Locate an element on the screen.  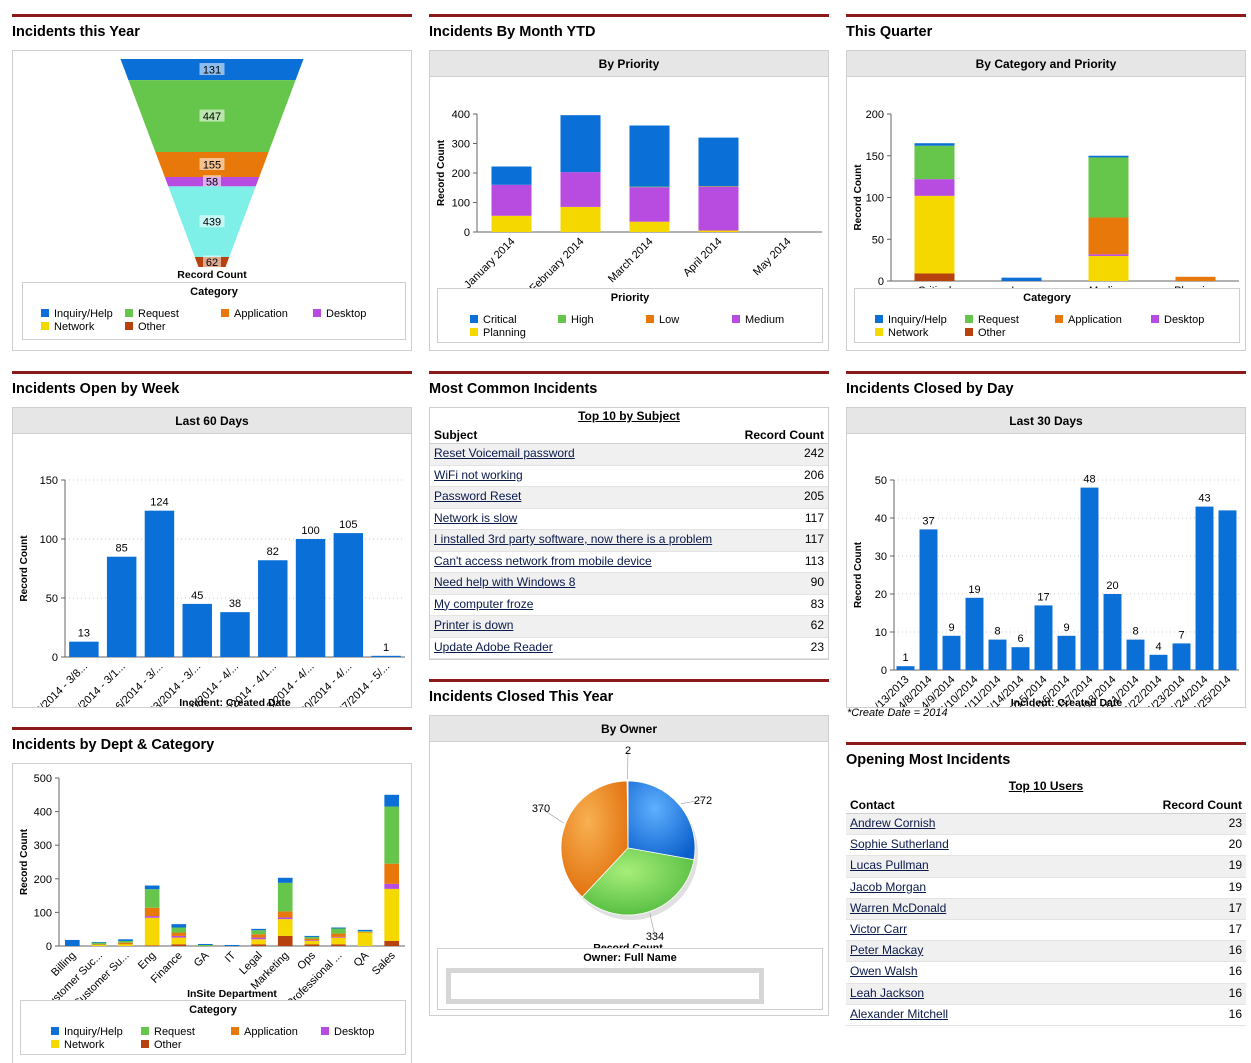
table-title: Top 10 Users is located at coordinates (1046, 786).